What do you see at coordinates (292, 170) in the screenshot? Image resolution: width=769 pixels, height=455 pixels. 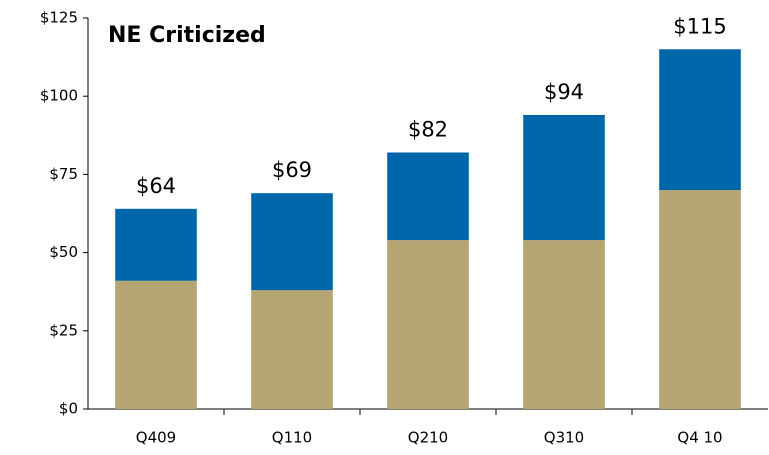 I see `total-label: $69` at bounding box center [292, 170].